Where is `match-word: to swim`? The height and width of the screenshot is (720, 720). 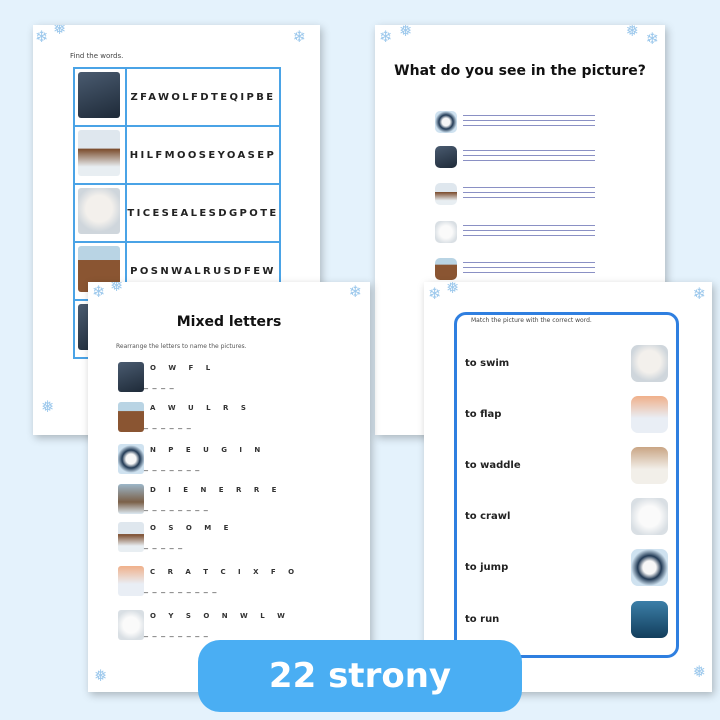 match-word: to swim is located at coordinates (487, 363).